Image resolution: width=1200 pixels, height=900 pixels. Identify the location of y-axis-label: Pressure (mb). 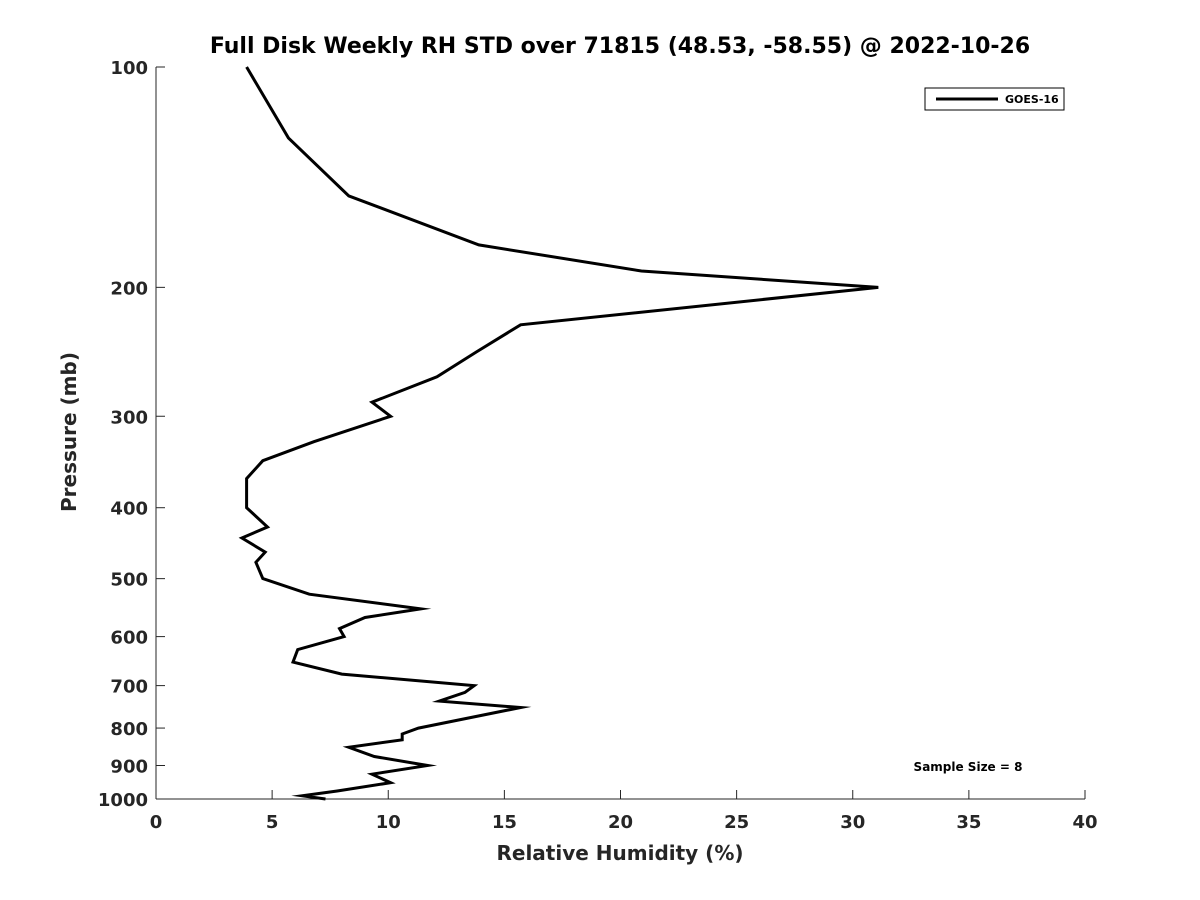
(69, 432).